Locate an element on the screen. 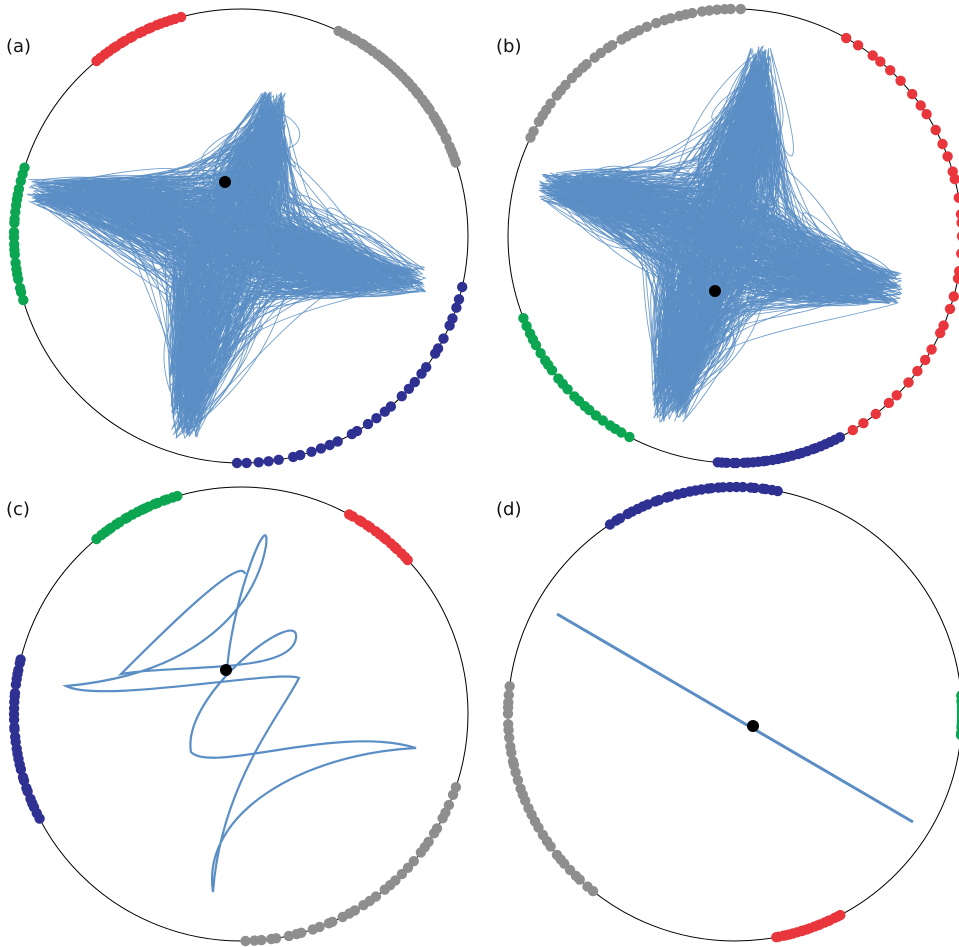  panel-label-d: (d) is located at coordinates (508, 509).